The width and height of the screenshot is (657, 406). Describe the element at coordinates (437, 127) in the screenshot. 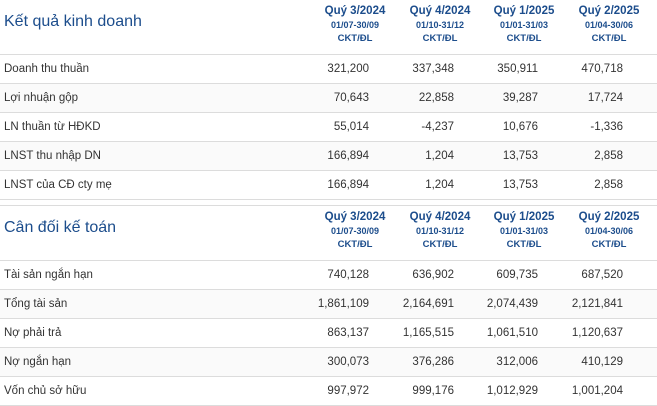

I see `cell-value: -4,237` at that location.